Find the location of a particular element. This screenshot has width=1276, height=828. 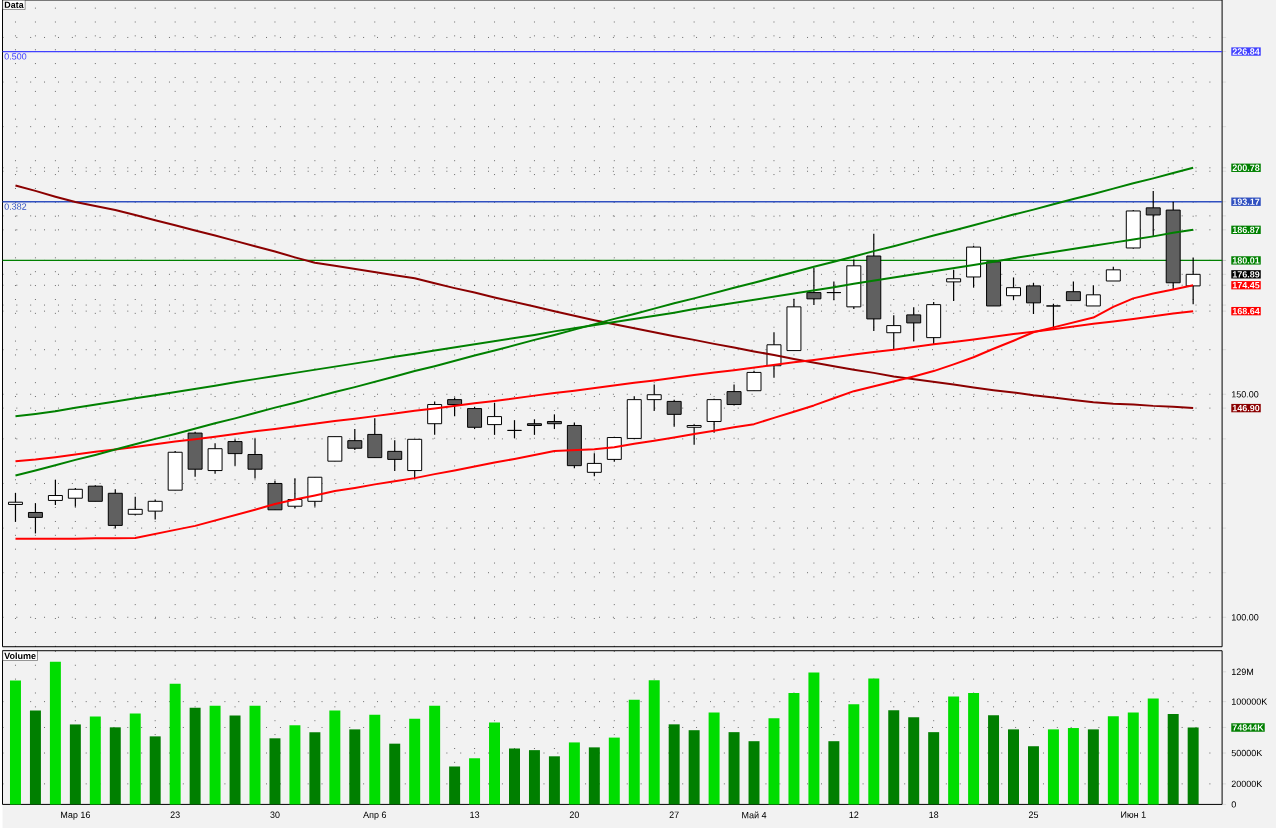

x-tick-label: Июн 1 is located at coordinates (1133, 814).